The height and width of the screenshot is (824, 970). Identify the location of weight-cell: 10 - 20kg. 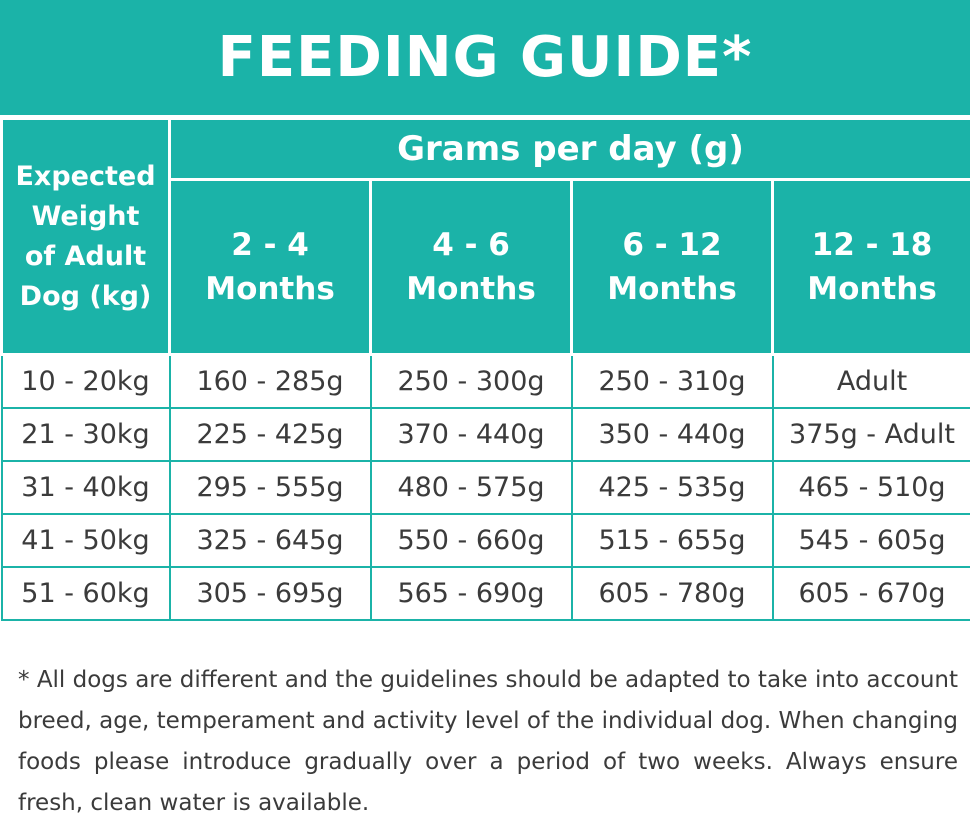
(86, 382).